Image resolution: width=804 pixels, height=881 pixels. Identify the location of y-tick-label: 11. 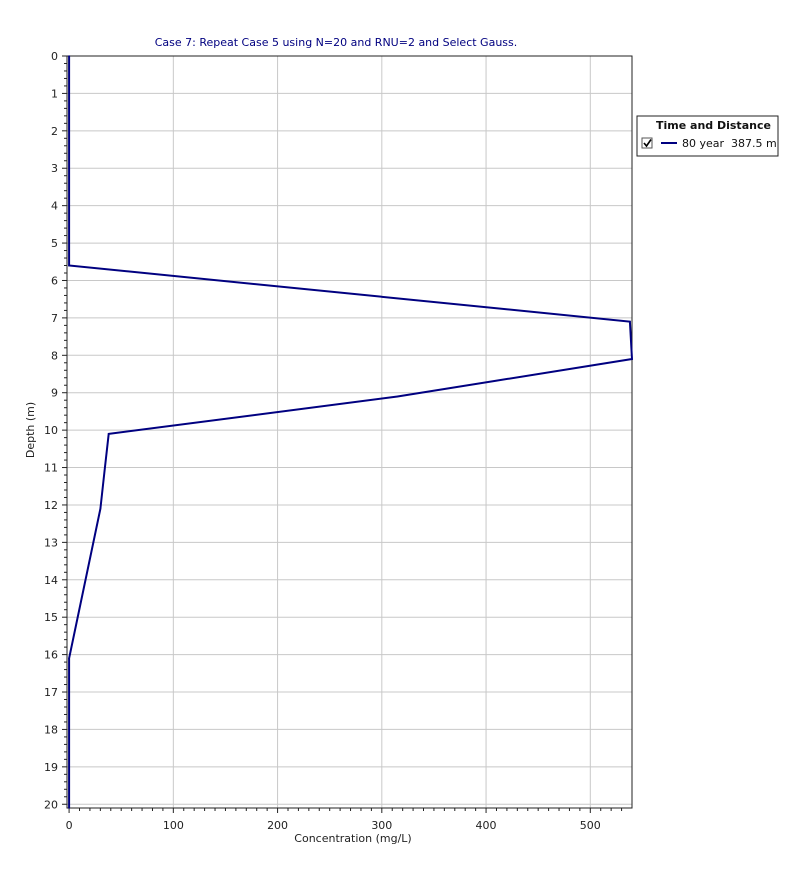
(51, 468).